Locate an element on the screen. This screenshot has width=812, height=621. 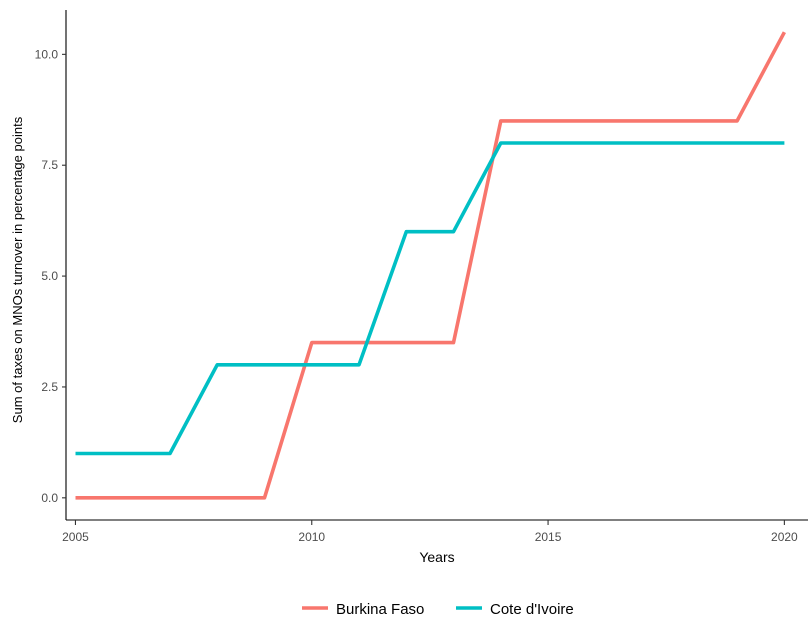
y-tick-label: 5.0 is located at coordinates (49, 276).